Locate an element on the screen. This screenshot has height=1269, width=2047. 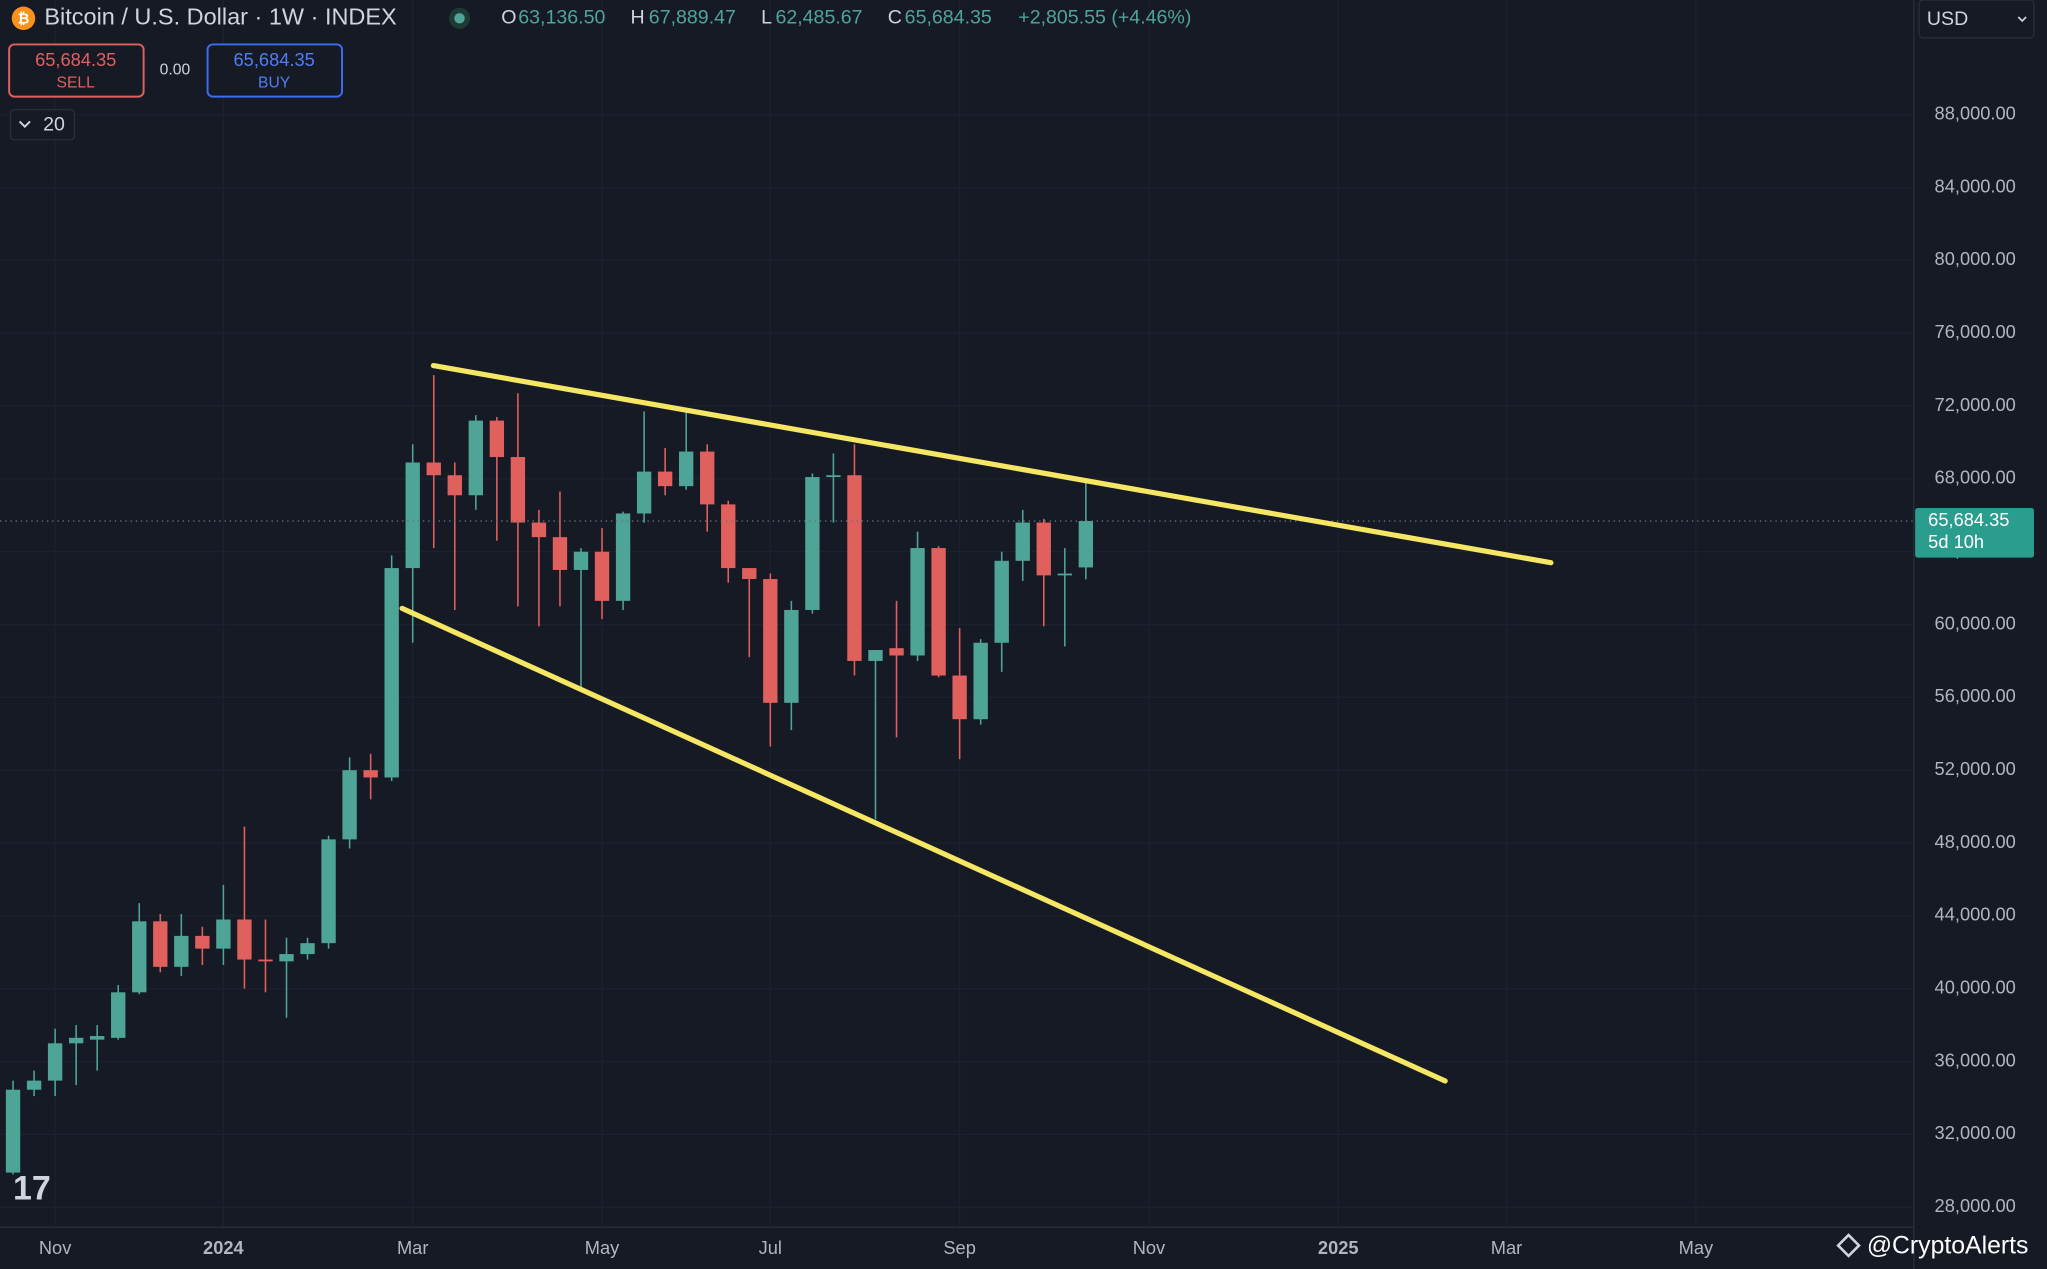
x-tick-label: 2024 is located at coordinates (223, 1247).